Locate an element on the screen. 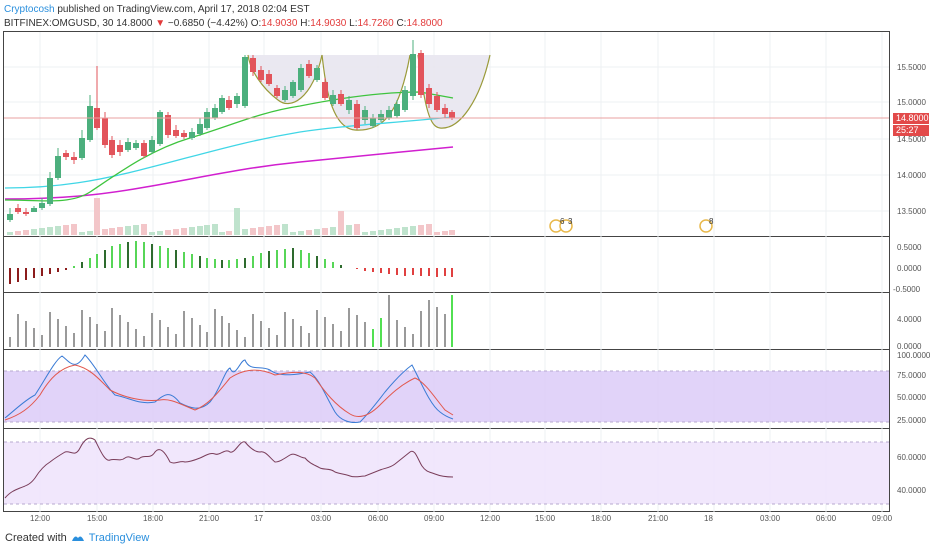  price-change: −0.6850 (−4.42%) is located at coordinates (207, 23).